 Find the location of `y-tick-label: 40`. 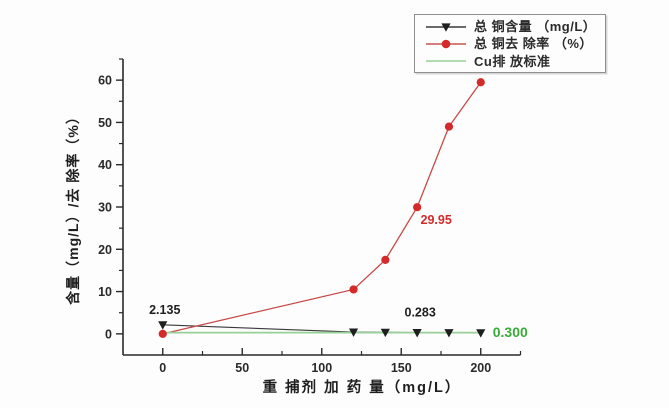

y-tick-label: 40 is located at coordinates (105, 165).